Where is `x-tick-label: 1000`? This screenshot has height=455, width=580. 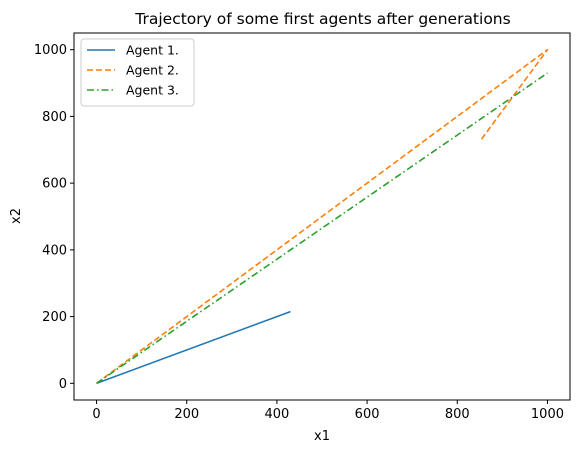 x-tick-label: 1000 is located at coordinates (547, 414).